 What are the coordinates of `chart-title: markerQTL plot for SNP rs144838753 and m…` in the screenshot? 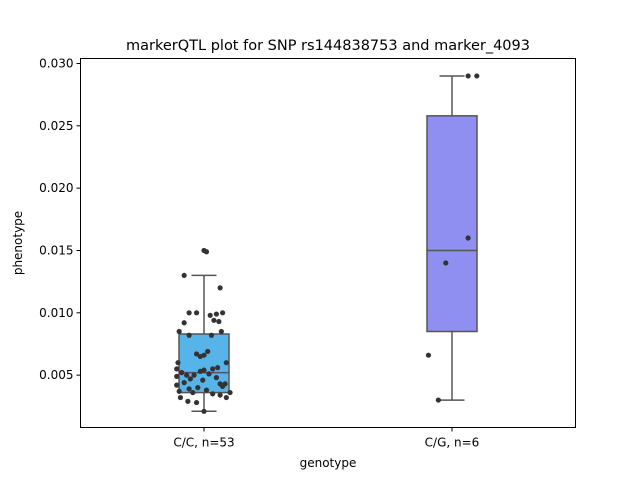 It's located at (328, 46).